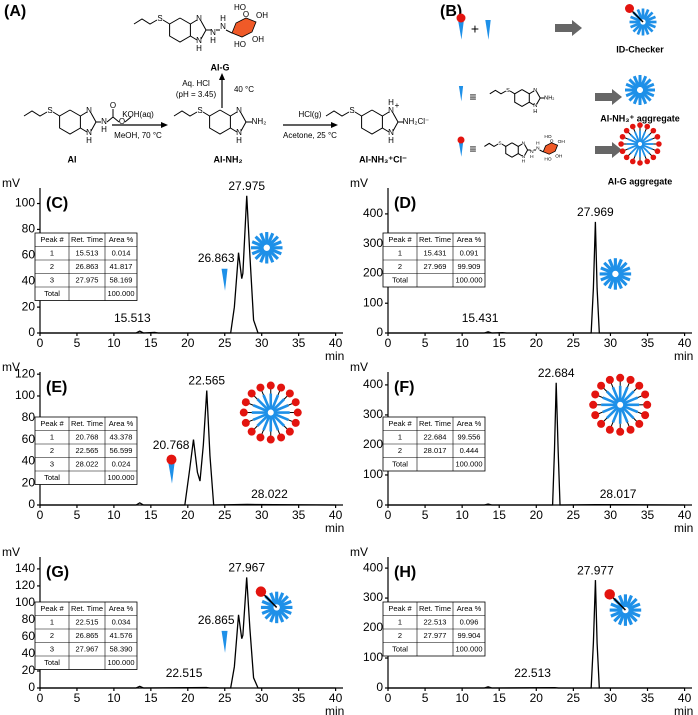 The width and height of the screenshot is (698, 715). Describe the element at coordinates (121, 464) in the screenshot. I see `table-cell: 0.024` at that location.